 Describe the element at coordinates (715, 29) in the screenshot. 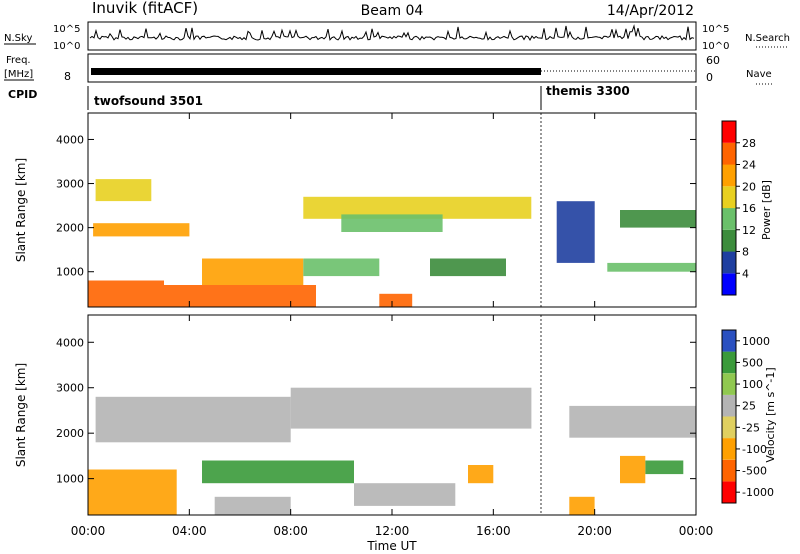

I see `nsearch-tick-top: 10^5` at that location.